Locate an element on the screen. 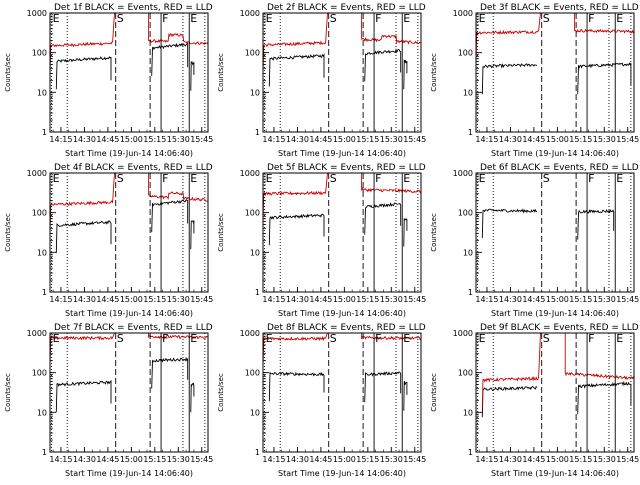 This screenshot has height=485, width=640. panel-title: Det 4f BLACK = Events, RED = LLD is located at coordinates (133, 168).